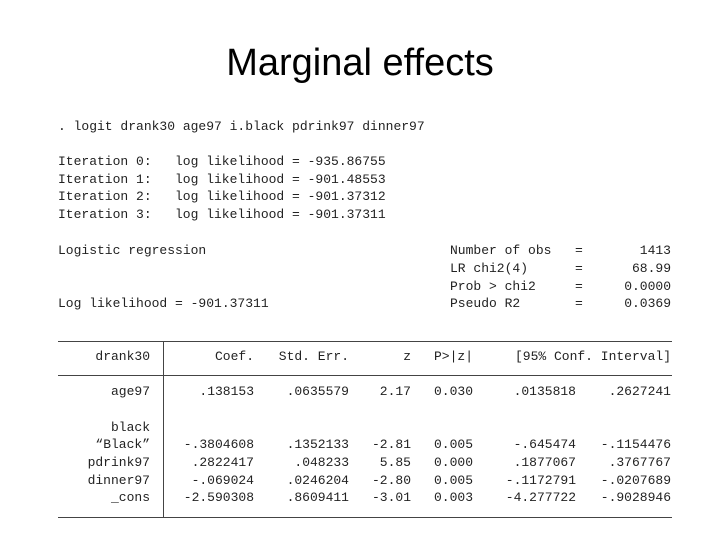 This screenshot has width=720, height=540. Describe the element at coordinates (544, 462) in the screenshot. I see `table-cell: .1877067` at that location.